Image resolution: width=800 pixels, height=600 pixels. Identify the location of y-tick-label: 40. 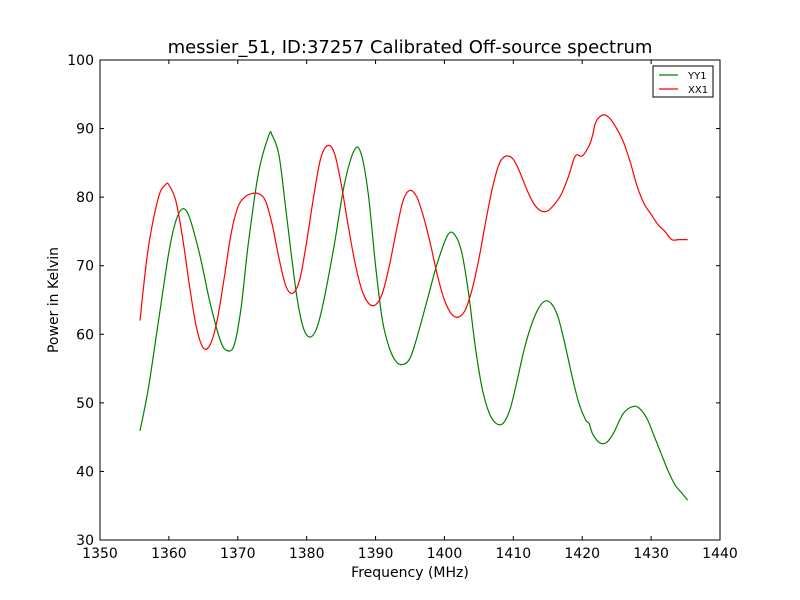
(85, 472).